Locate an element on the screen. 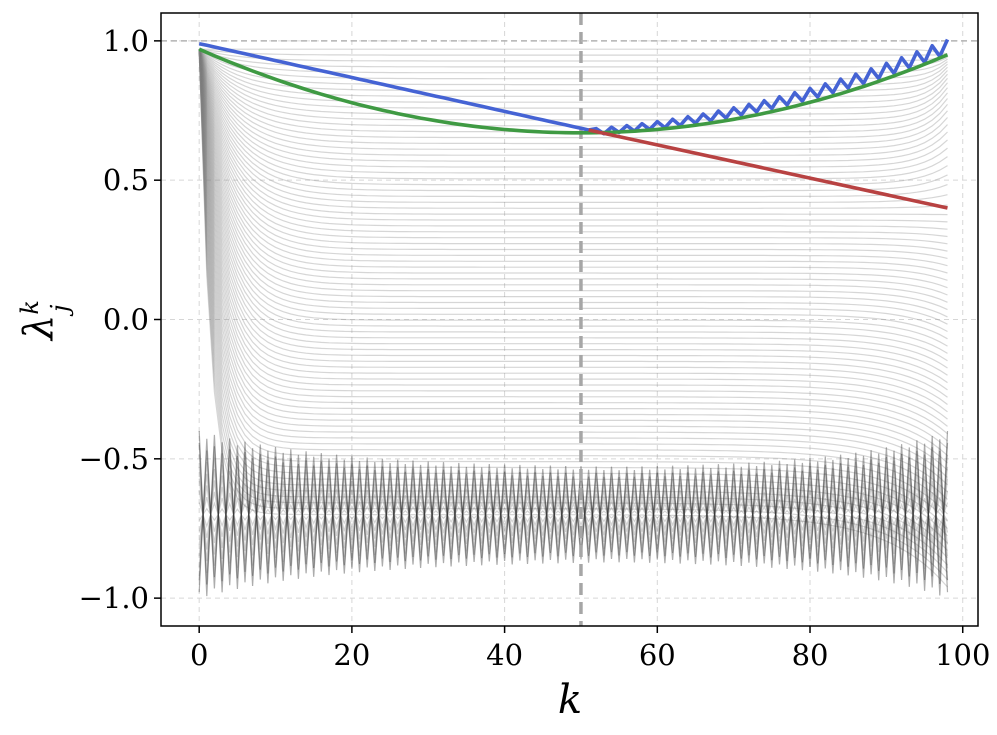 The image size is (997, 735). y-axis-label: λkj is located at coordinates (45, 321).